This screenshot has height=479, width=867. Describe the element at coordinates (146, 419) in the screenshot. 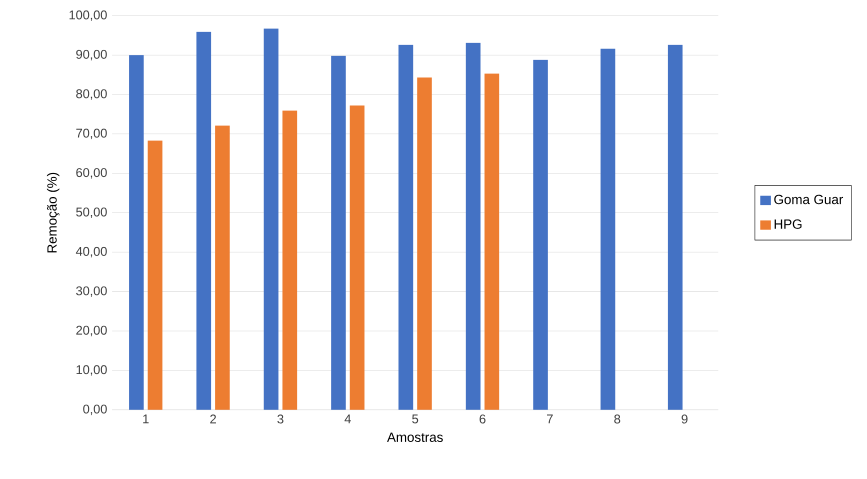

I see `x-tick-label: 1` at that location.